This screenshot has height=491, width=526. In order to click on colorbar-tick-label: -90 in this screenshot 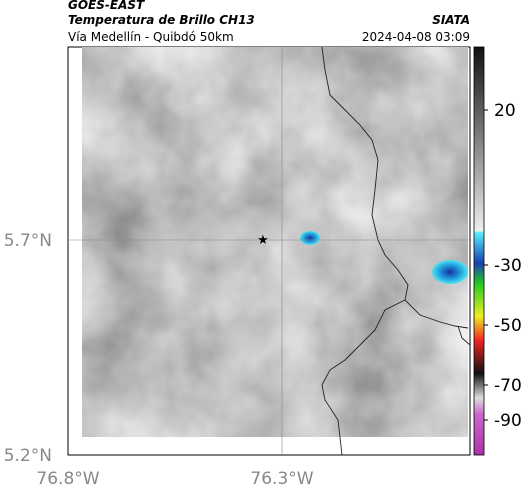, I will do `click(508, 421)`.